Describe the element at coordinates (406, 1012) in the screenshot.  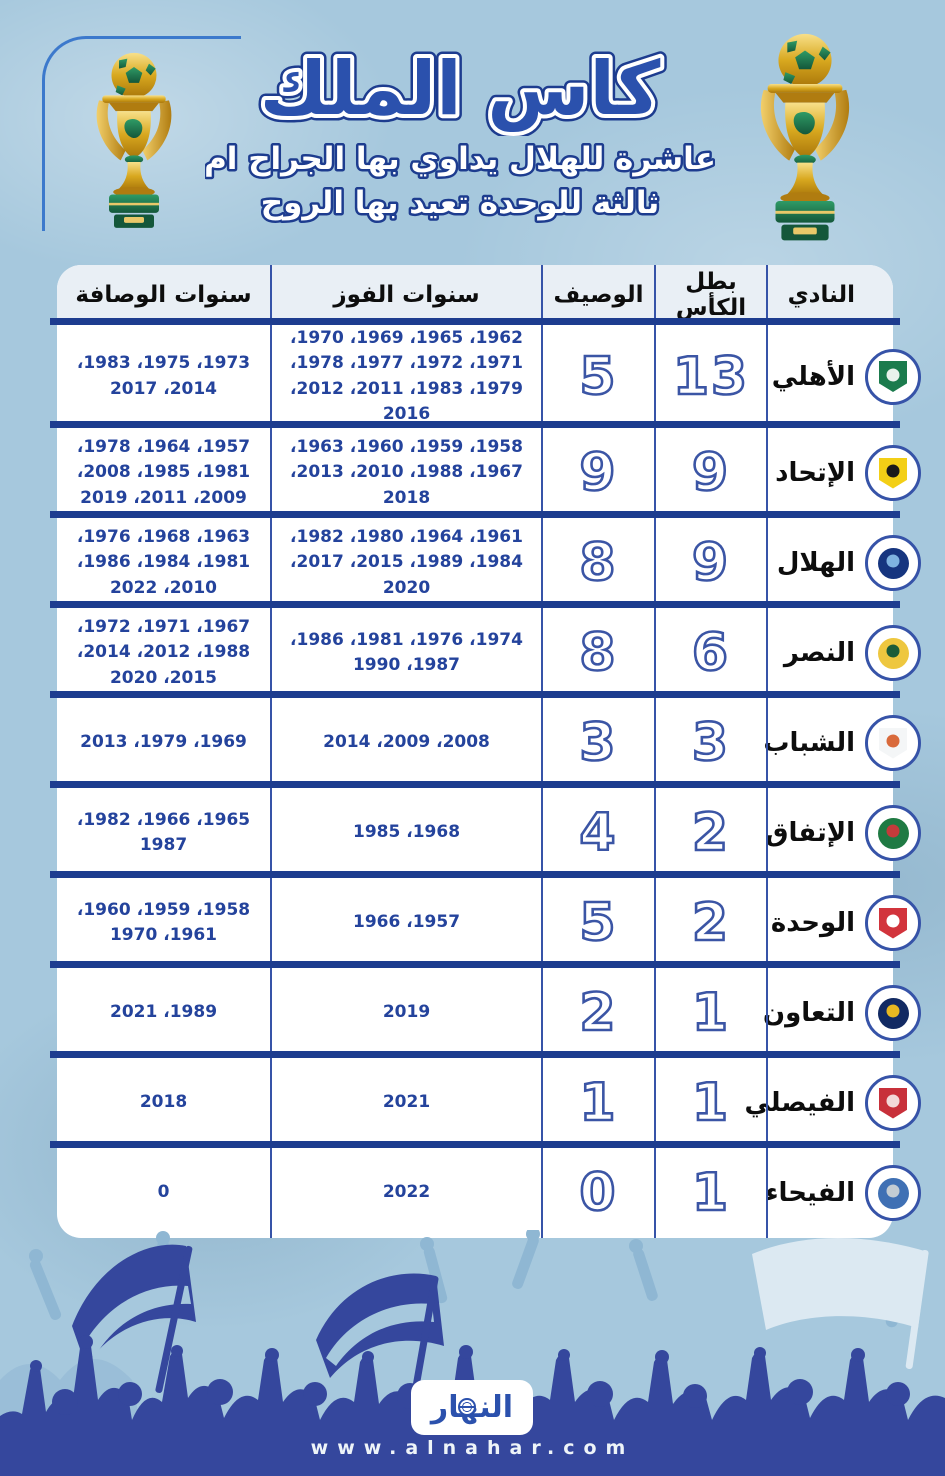
I see `win-years: 2019` at that location.